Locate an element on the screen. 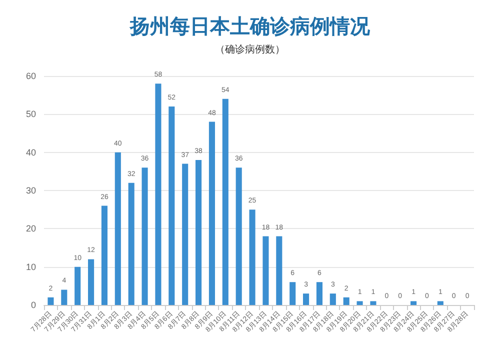 The image size is (500, 351). y-tick-label: 0 is located at coordinates (33, 305).